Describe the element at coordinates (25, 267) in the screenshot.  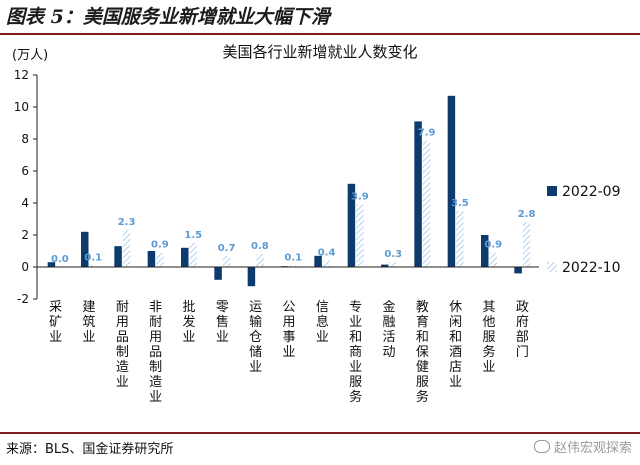
I see `y-tick-label: 0` at that location.